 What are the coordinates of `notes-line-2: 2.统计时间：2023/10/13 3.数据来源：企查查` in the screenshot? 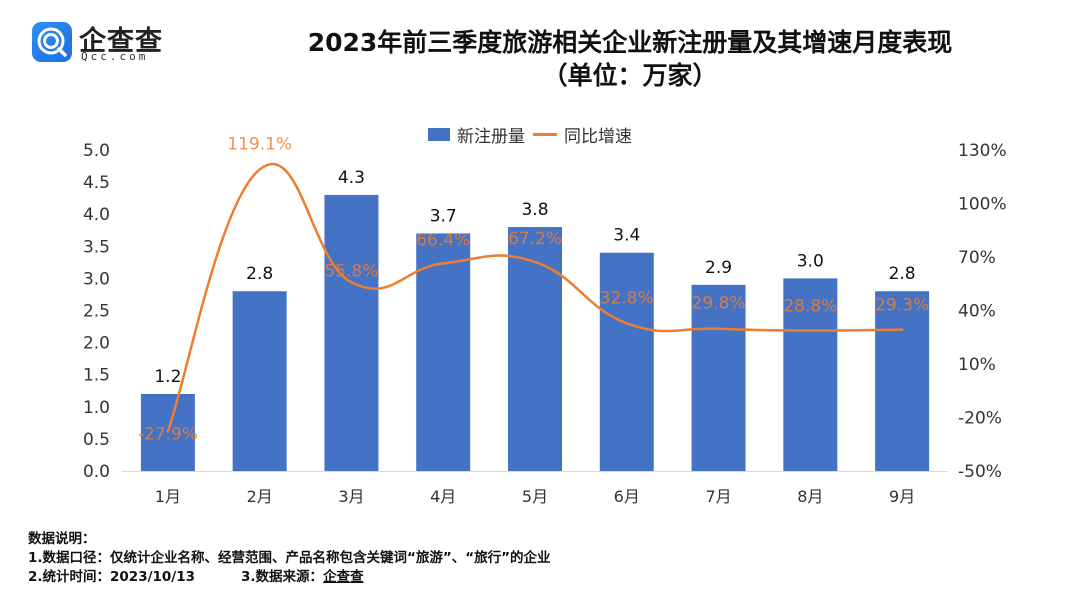 It's located at (289, 577).